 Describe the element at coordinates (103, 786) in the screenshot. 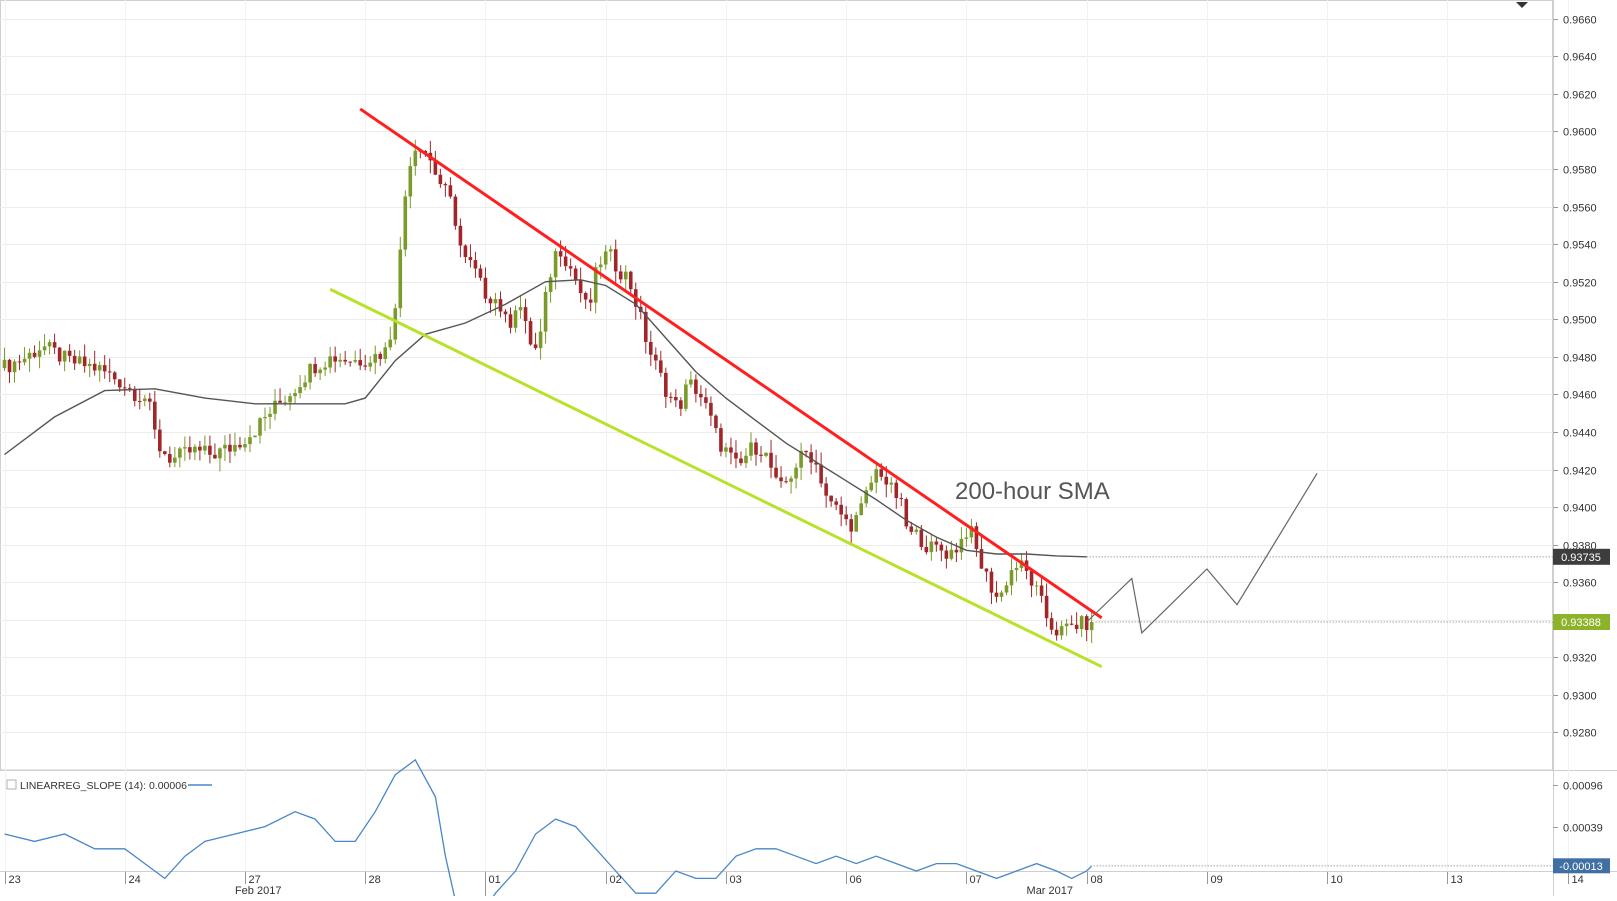

I see `indicator-label: LINEARREG_SLOPE (14): 0.00006` at that location.